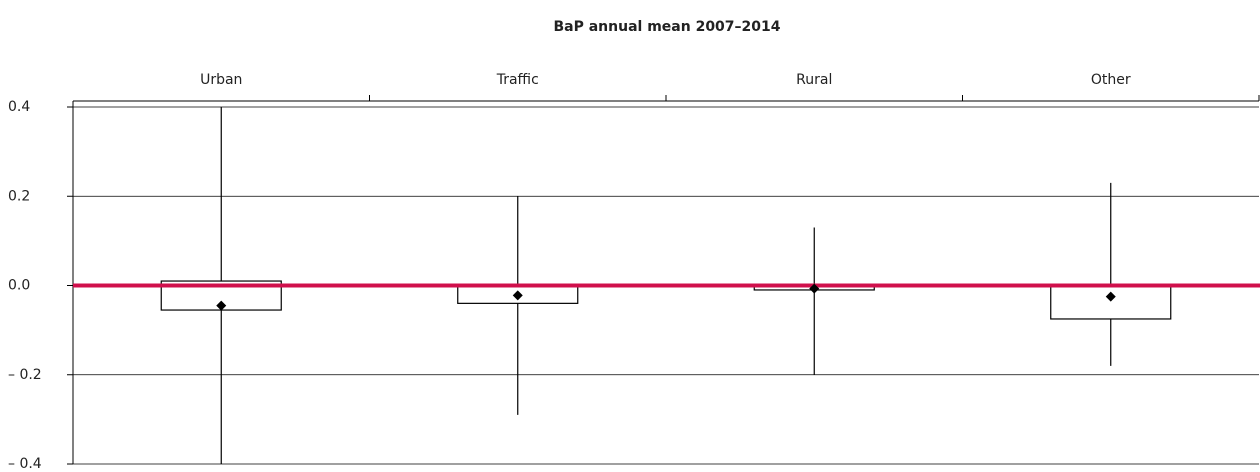  What do you see at coordinates (25, 464) in the screenshot?
I see `y-tick-label: – 0.4` at bounding box center [25, 464].